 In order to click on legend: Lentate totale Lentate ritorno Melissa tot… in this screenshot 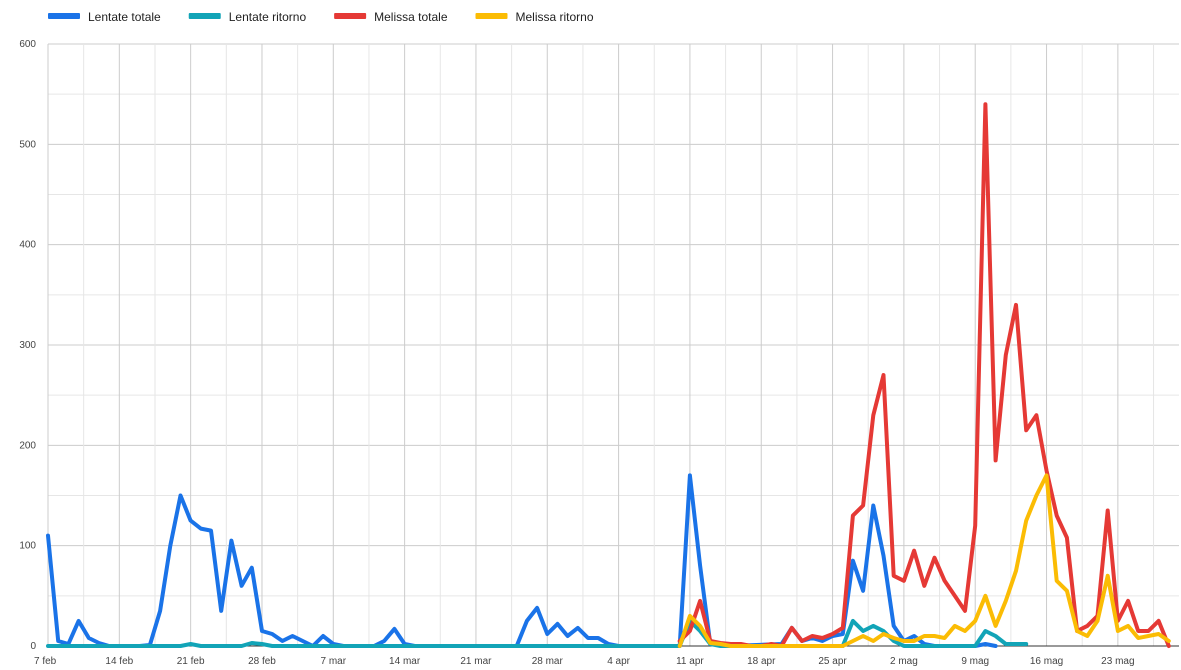, I will do `click(321, 17)`.